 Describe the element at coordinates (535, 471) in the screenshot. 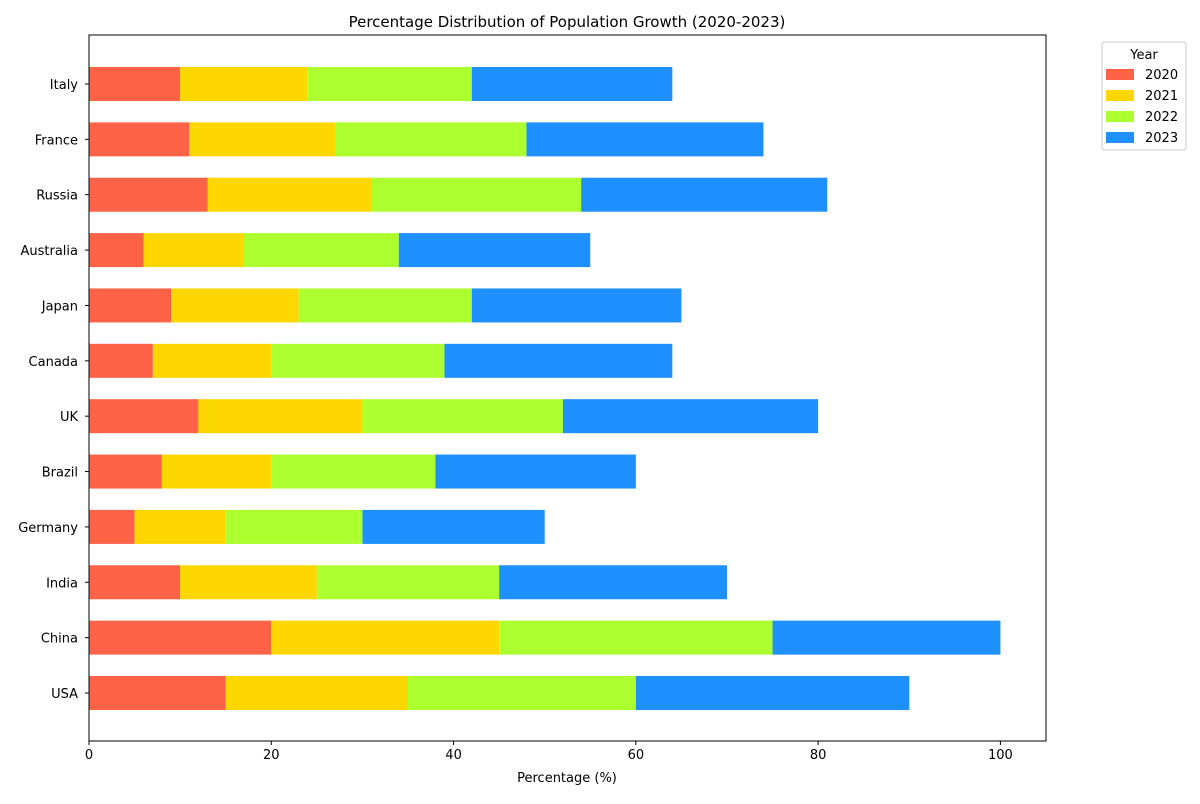

I see `bar-brazil-2023` at that location.